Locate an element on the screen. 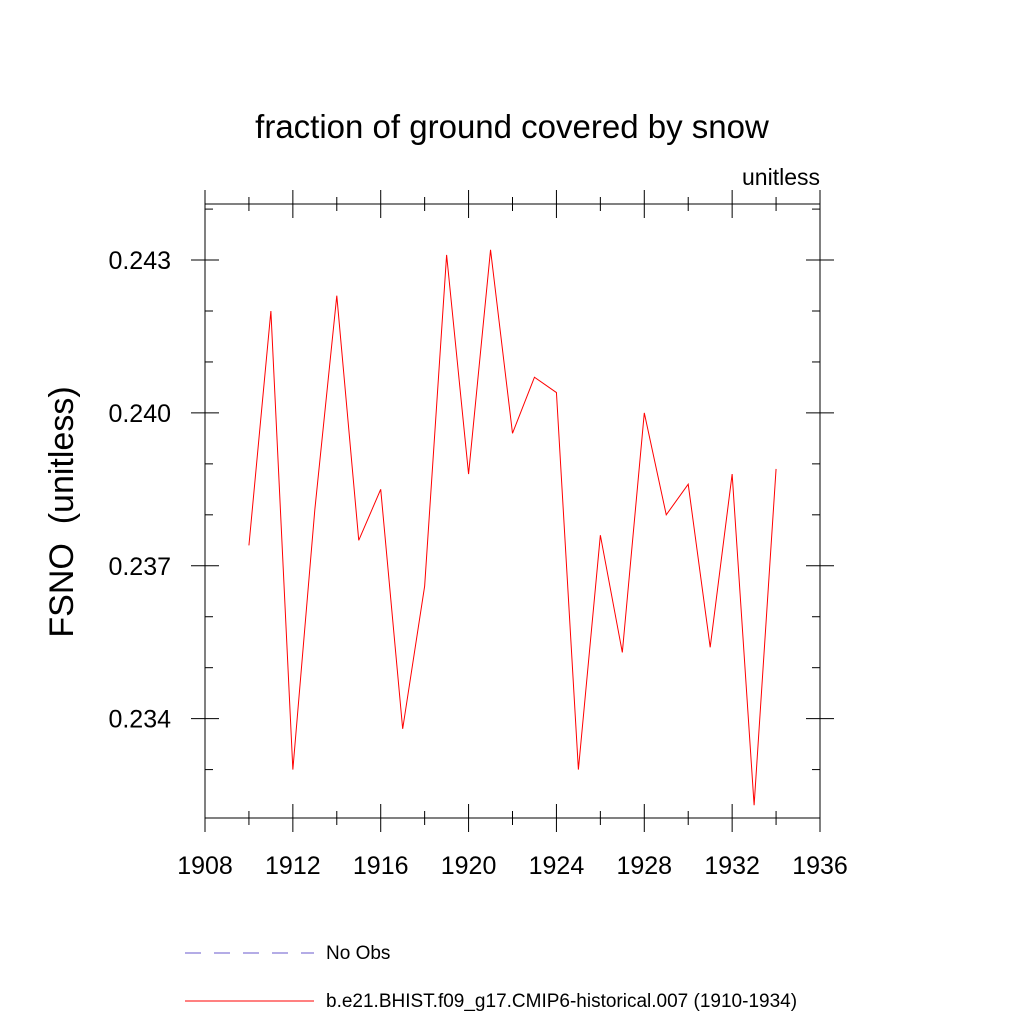  x-tick-label: 1912 is located at coordinates (293, 866).